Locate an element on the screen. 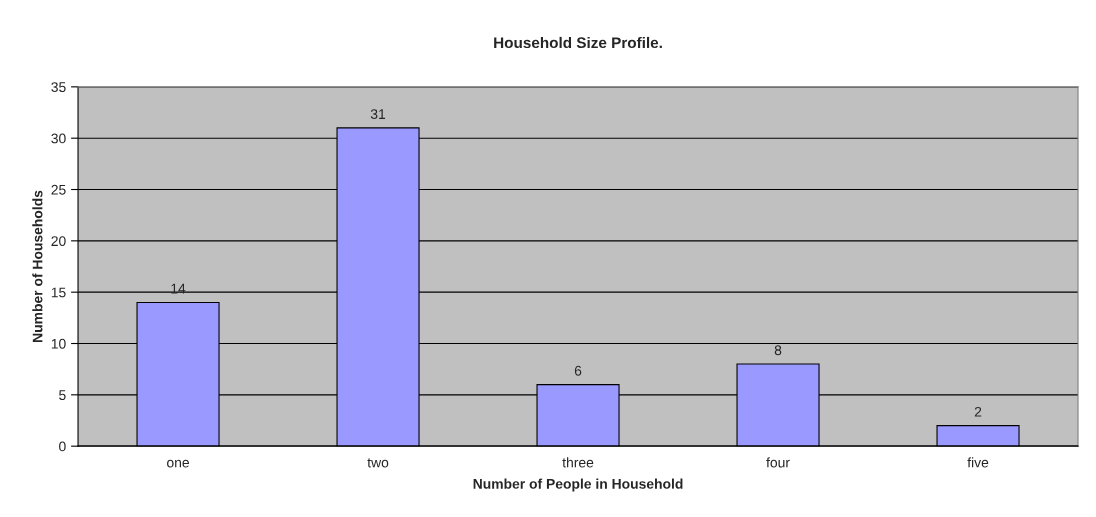  data-label: 6 is located at coordinates (578, 370).